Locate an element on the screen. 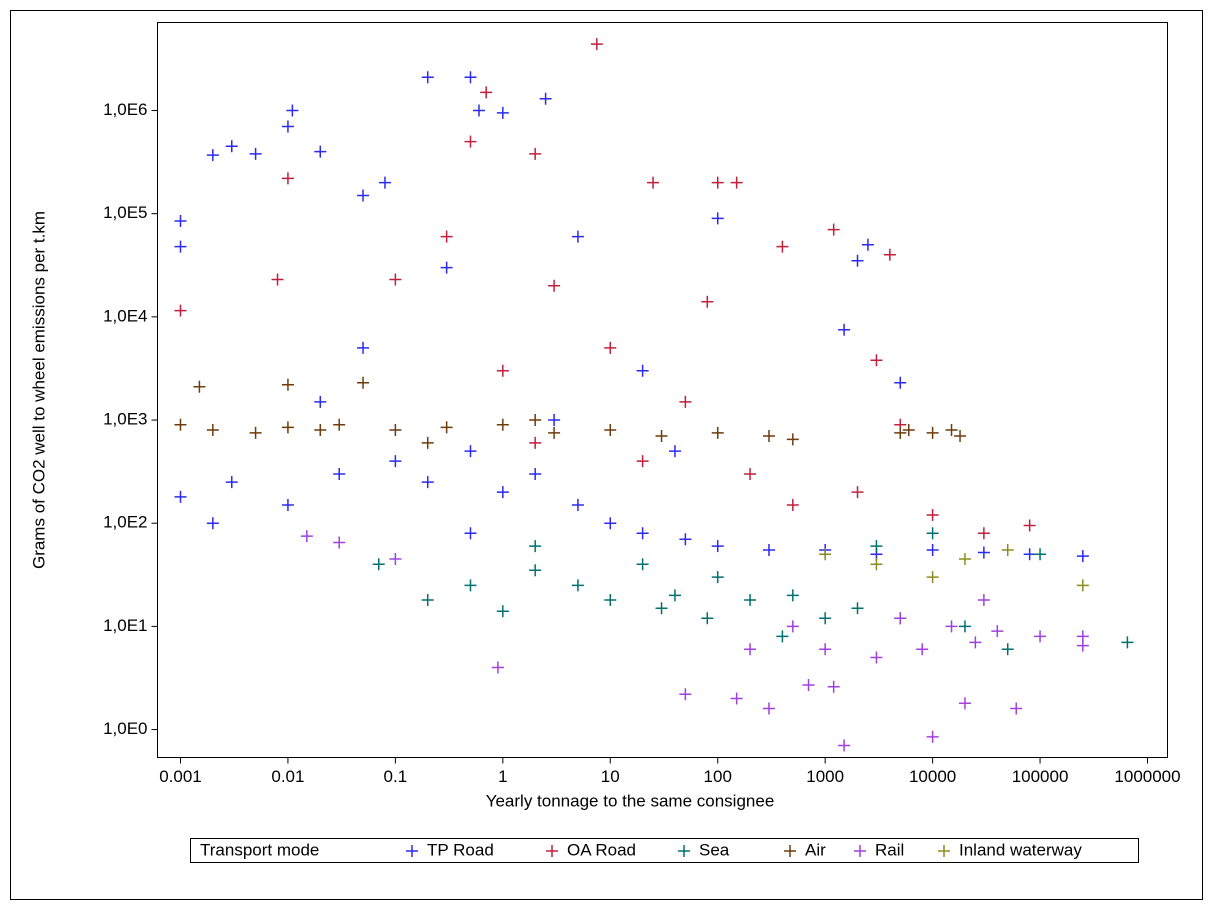  y-tick-label: 1,0E6 is located at coordinates (125, 109).